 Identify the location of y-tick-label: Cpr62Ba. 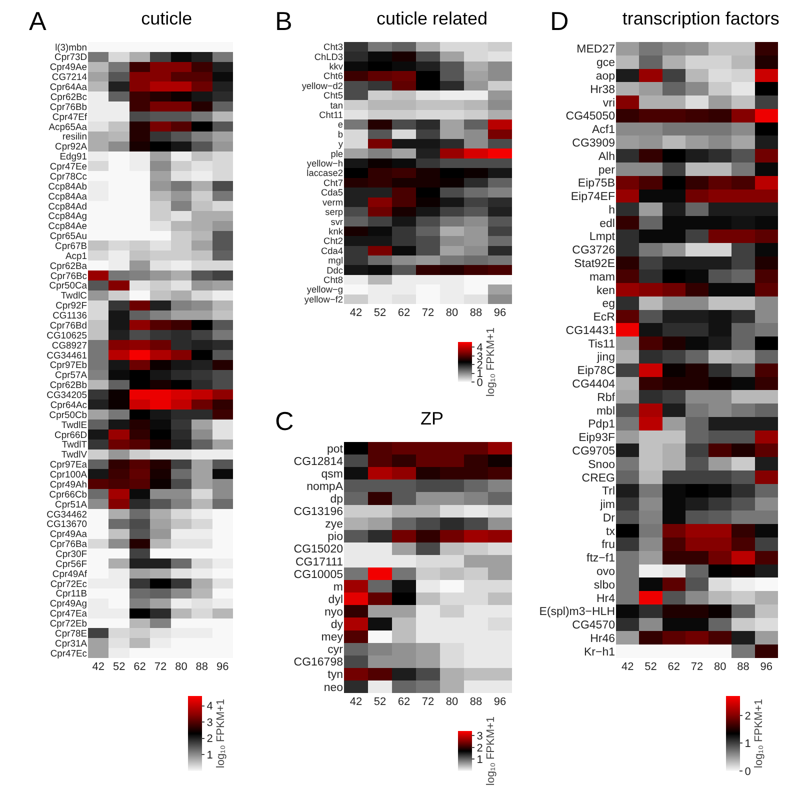
(69, 265).